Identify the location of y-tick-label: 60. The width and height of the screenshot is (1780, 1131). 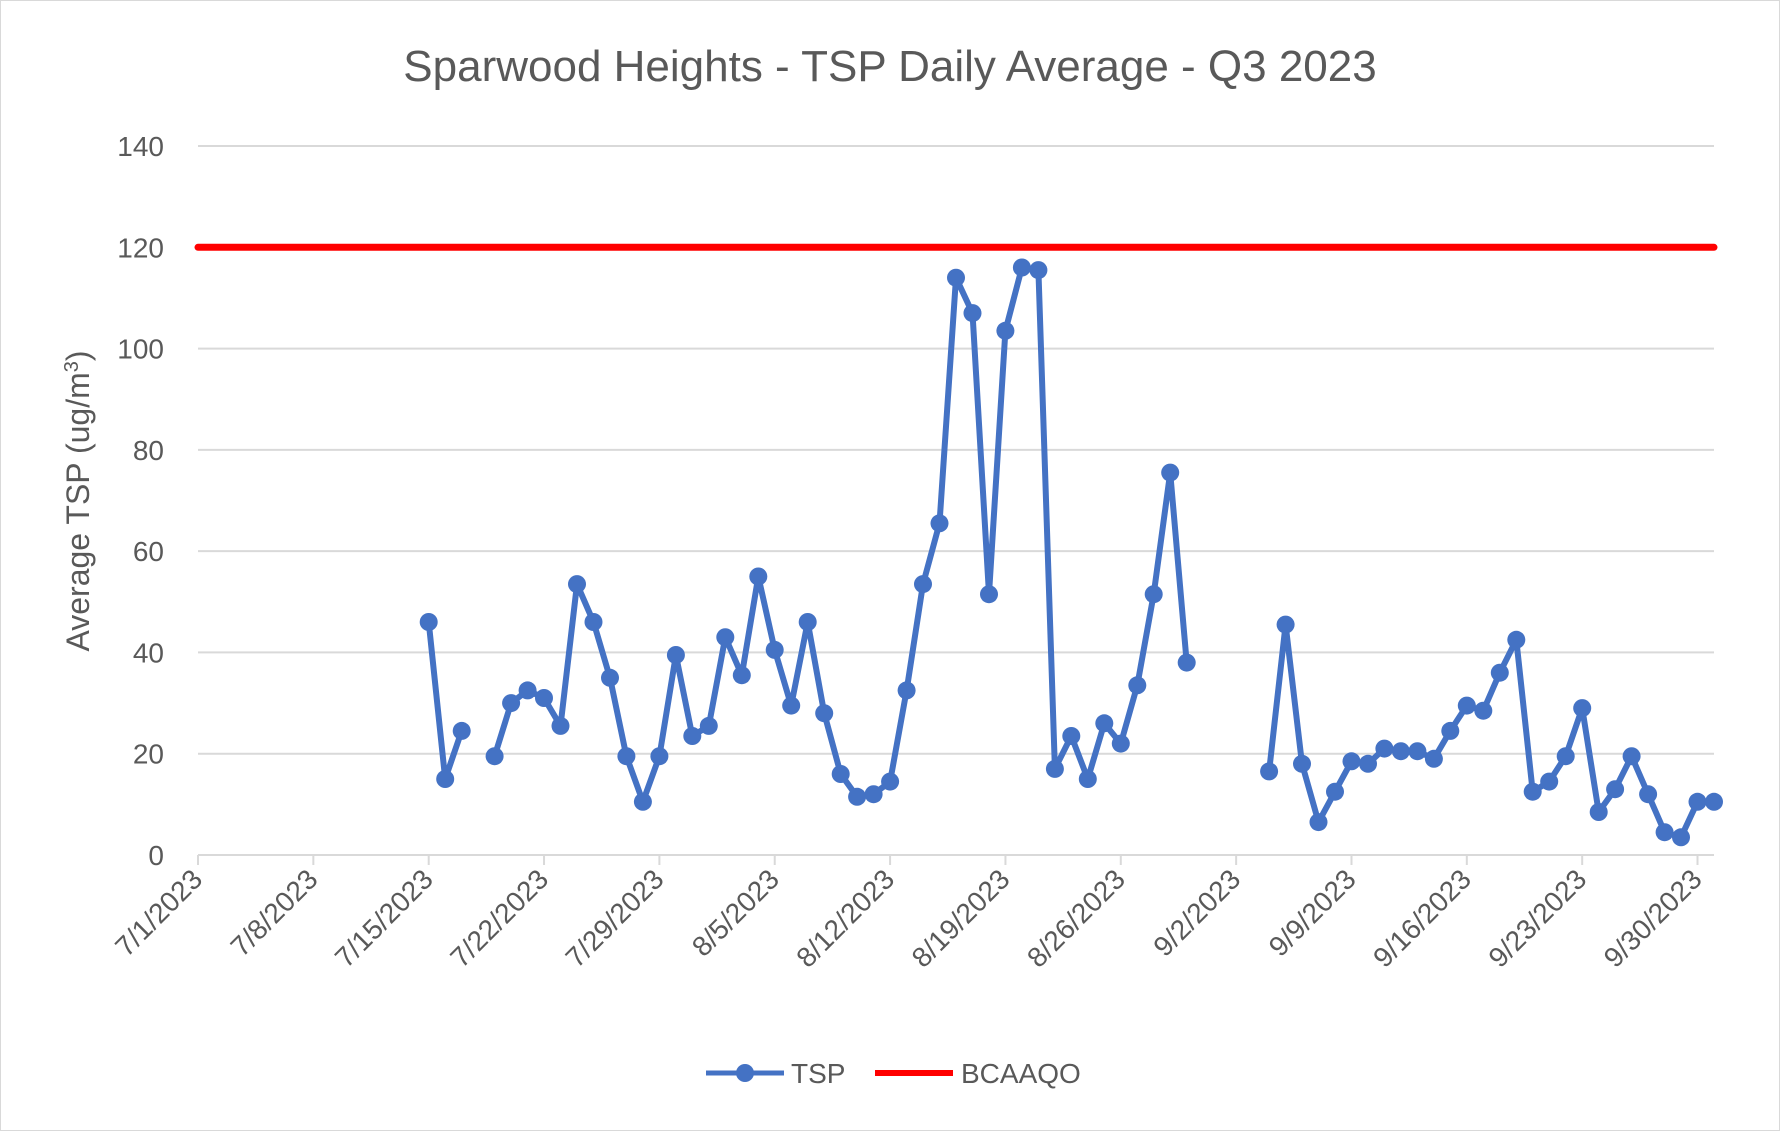
(148, 551).